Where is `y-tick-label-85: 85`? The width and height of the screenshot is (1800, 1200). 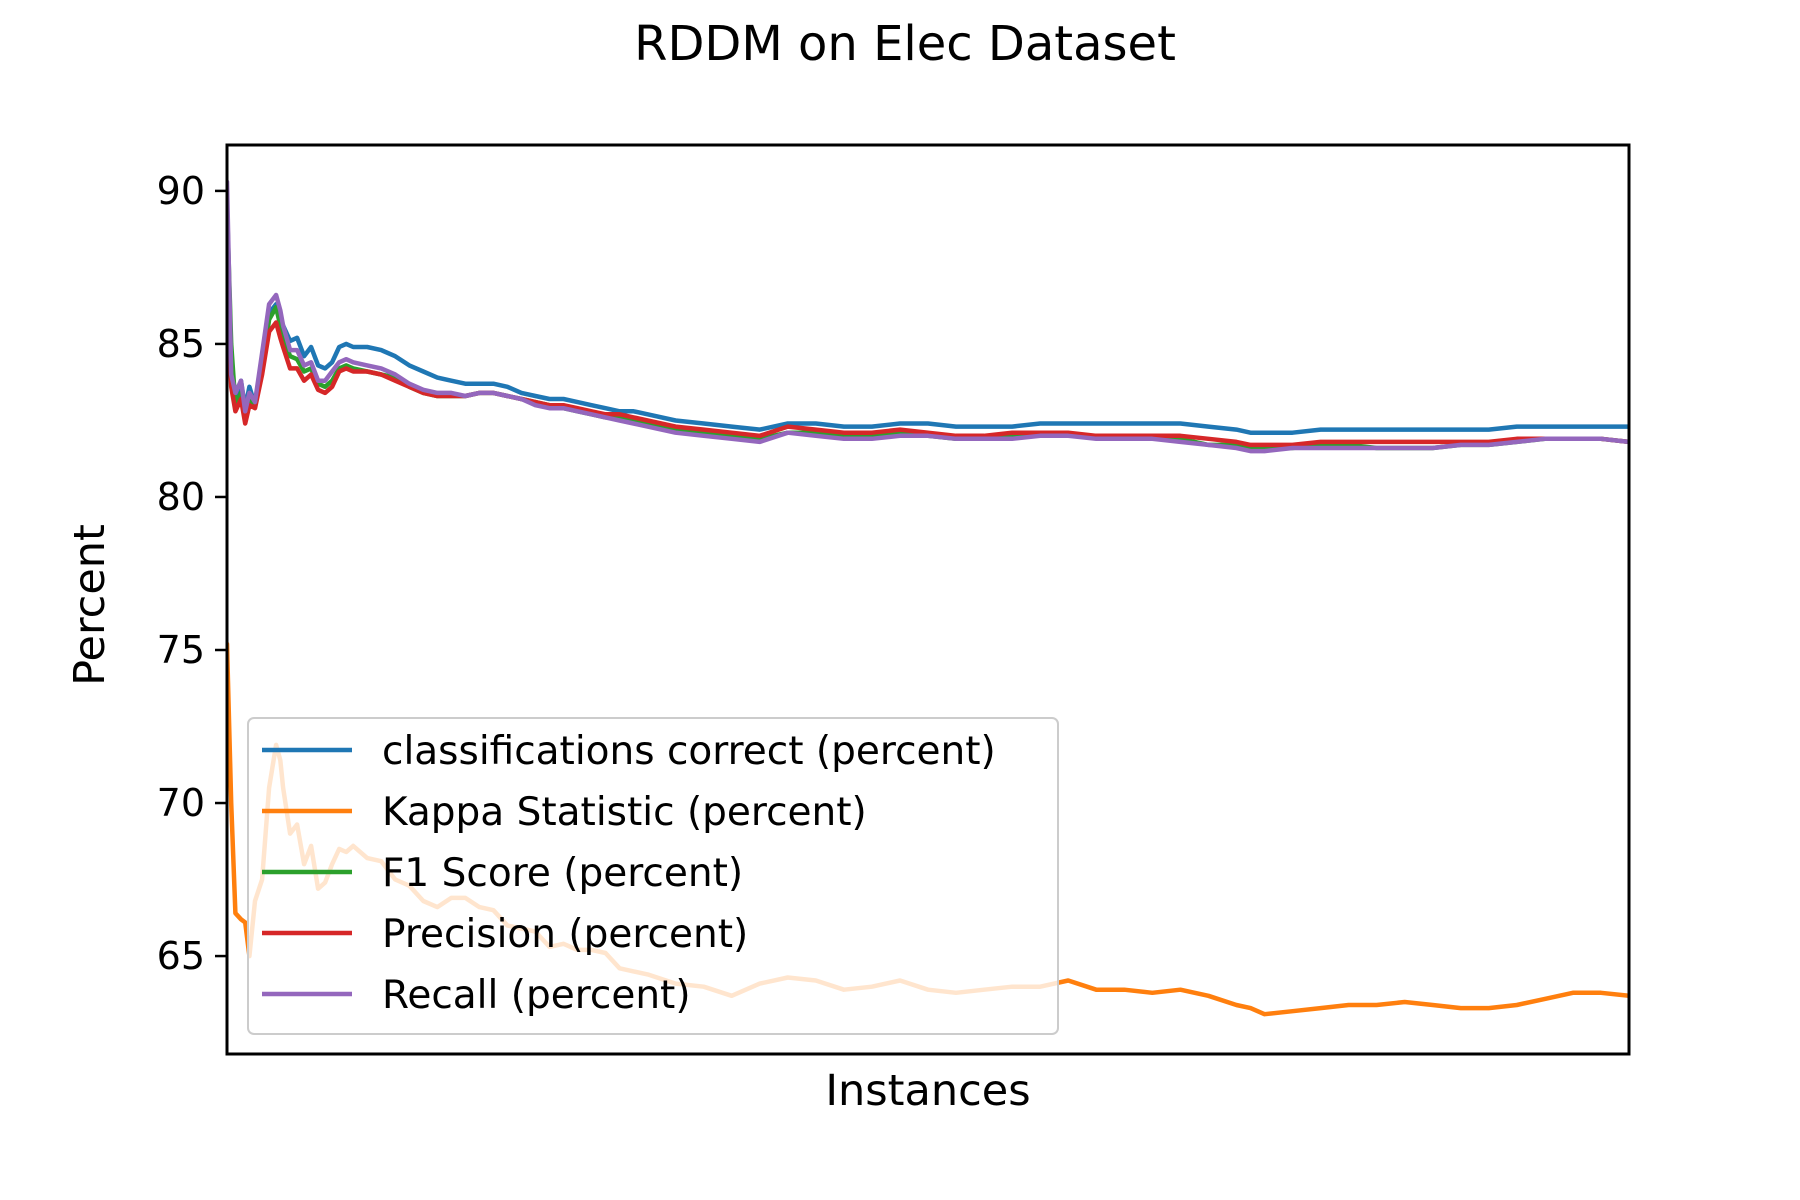 y-tick-label-85: 85 is located at coordinates (181, 344).